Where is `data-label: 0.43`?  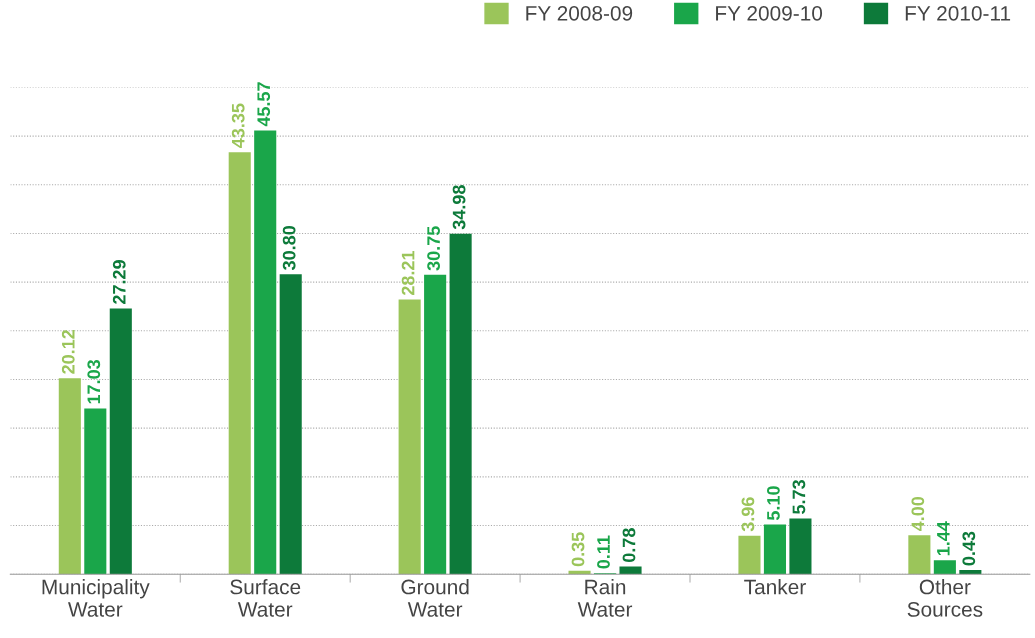 data-label: 0.43 is located at coordinates (969, 548).